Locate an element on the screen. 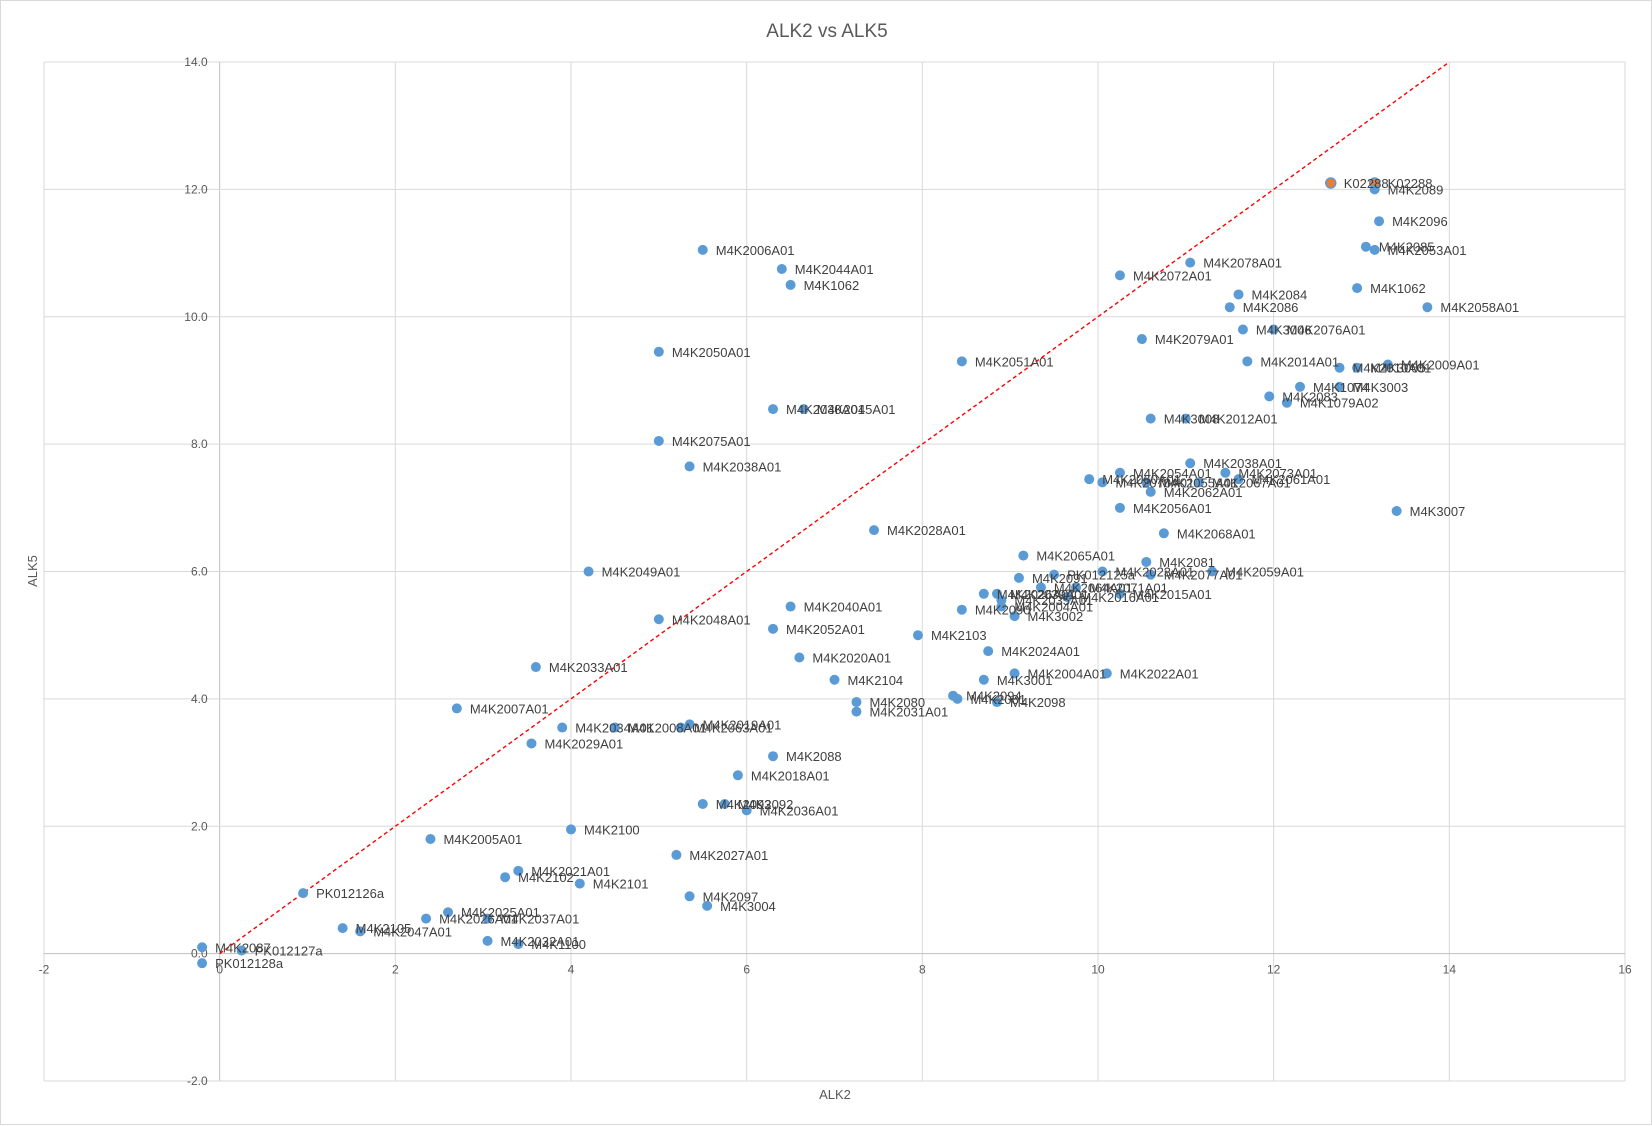 This screenshot has width=1652, height=1126. data-label: M4K2035A01 is located at coordinates (1053, 600).